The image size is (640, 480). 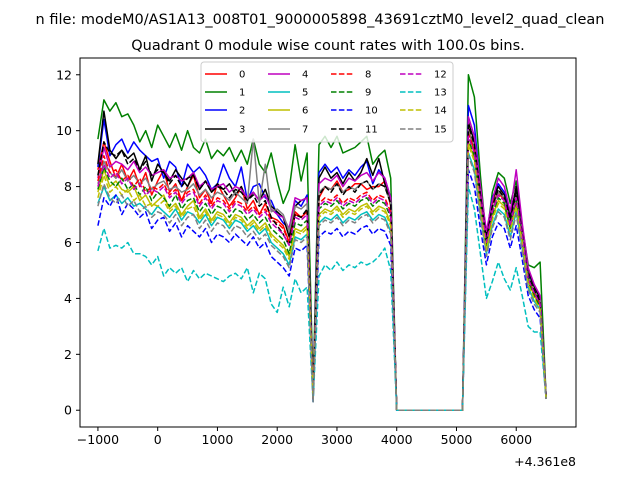 What do you see at coordinates (68, 354) in the screenshot?
I see `y-tick-label: 2` at bounding box center [68, 354].